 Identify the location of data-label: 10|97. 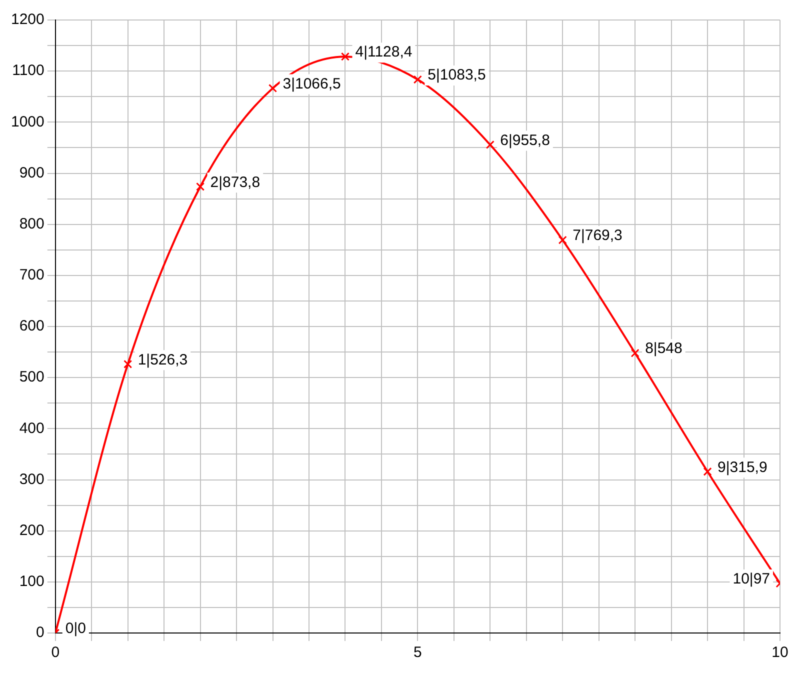
(751, 579).